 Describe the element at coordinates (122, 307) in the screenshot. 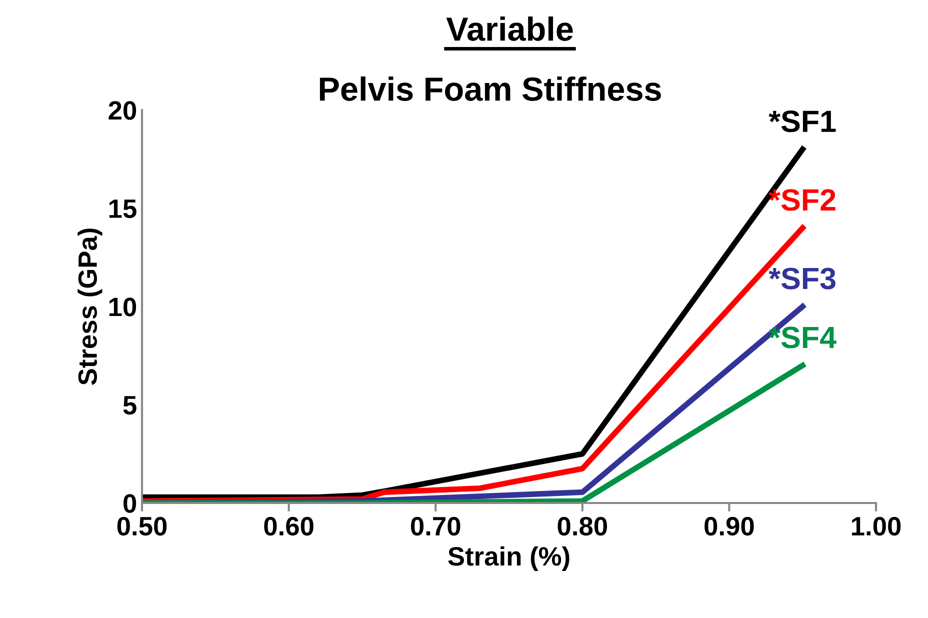

I see `y-tick-label: 10` at that location.